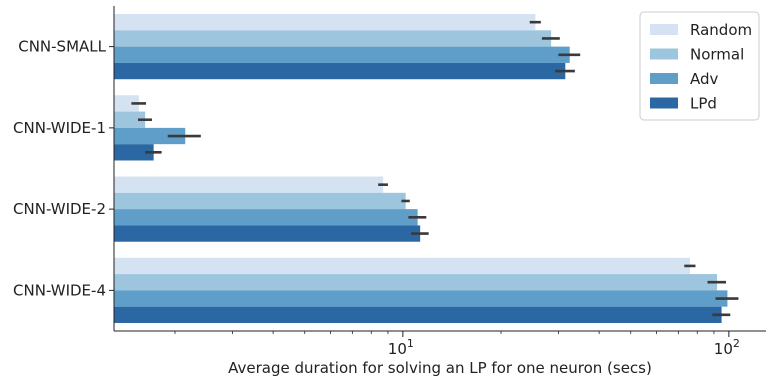 The image size is (769, 383). What do you see at coordinates (664, 54) in the screenshot?
I see `legend-swatch-normal` at bounding box center [664, 54].